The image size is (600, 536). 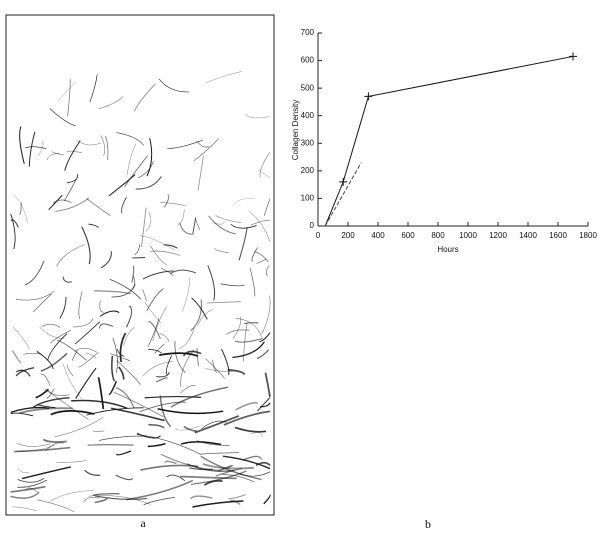 I want to click on y-tick-label: 100, so click(x=308, y=198).